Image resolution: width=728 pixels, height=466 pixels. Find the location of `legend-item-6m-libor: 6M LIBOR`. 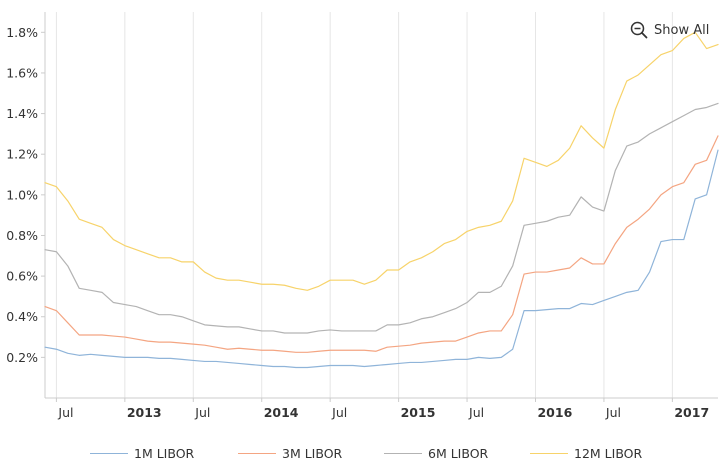

legend-item-6m-libor: 6M LIBOR is located at coordinates (436, 453).